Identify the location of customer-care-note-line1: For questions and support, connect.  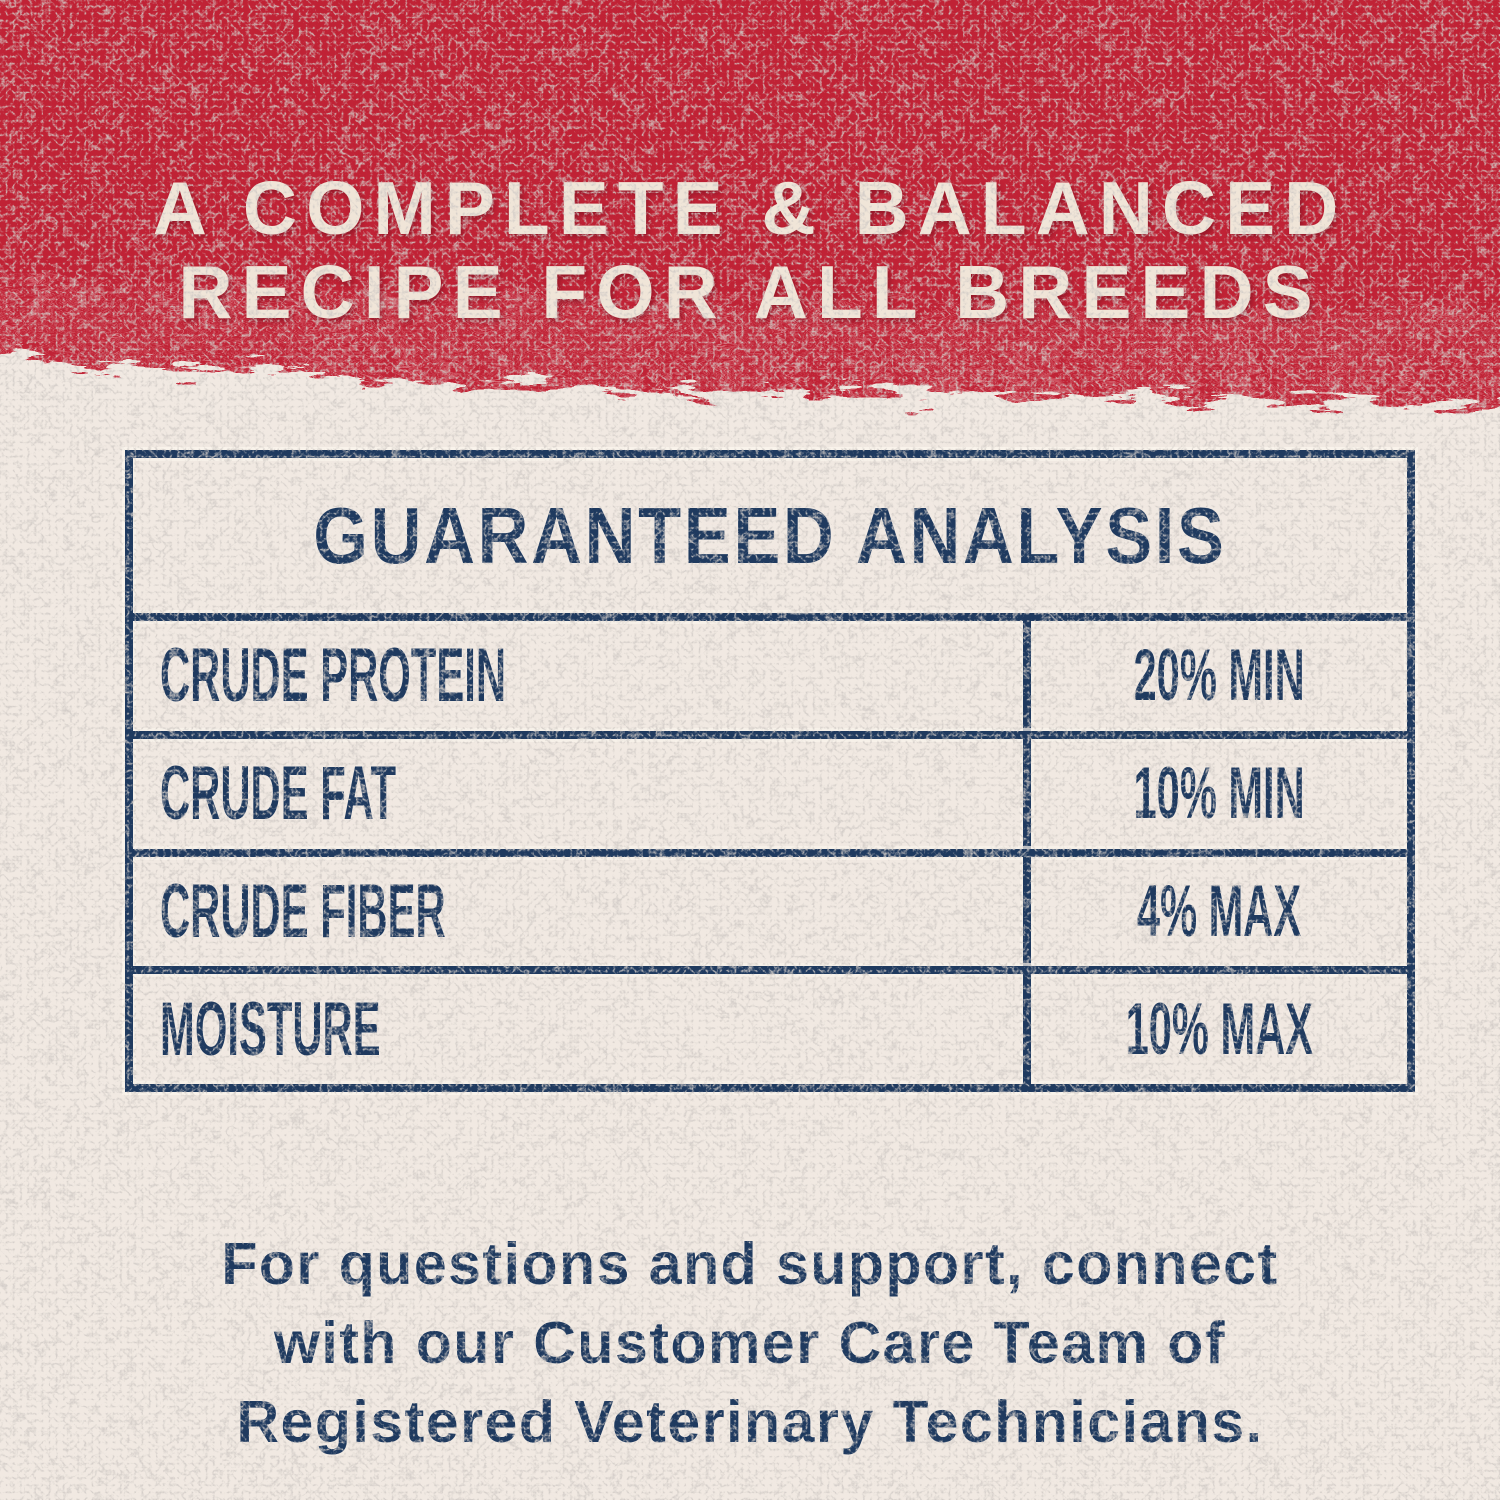
(750, 1264).